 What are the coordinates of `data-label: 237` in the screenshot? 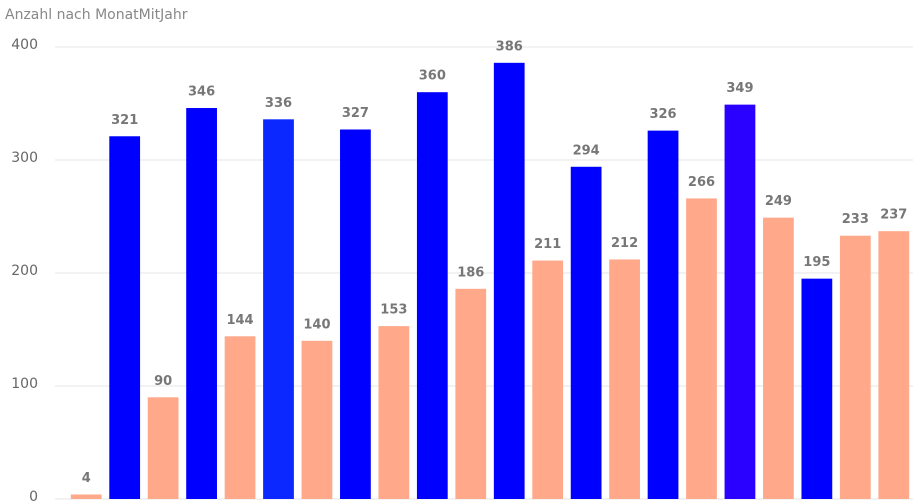 It's located at (893, 215).